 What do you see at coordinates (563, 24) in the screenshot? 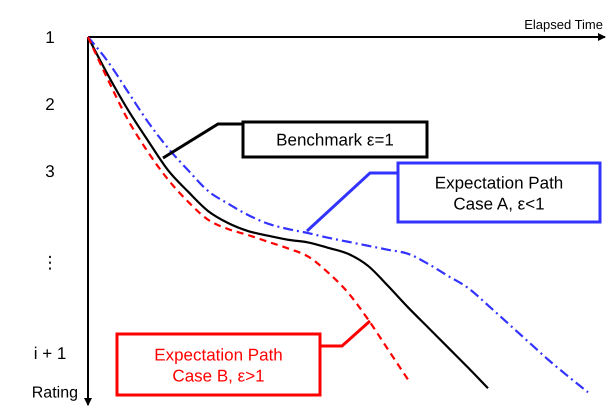
I see `x-axis-title: Elapsed Time` at bounding box center [563, 24].